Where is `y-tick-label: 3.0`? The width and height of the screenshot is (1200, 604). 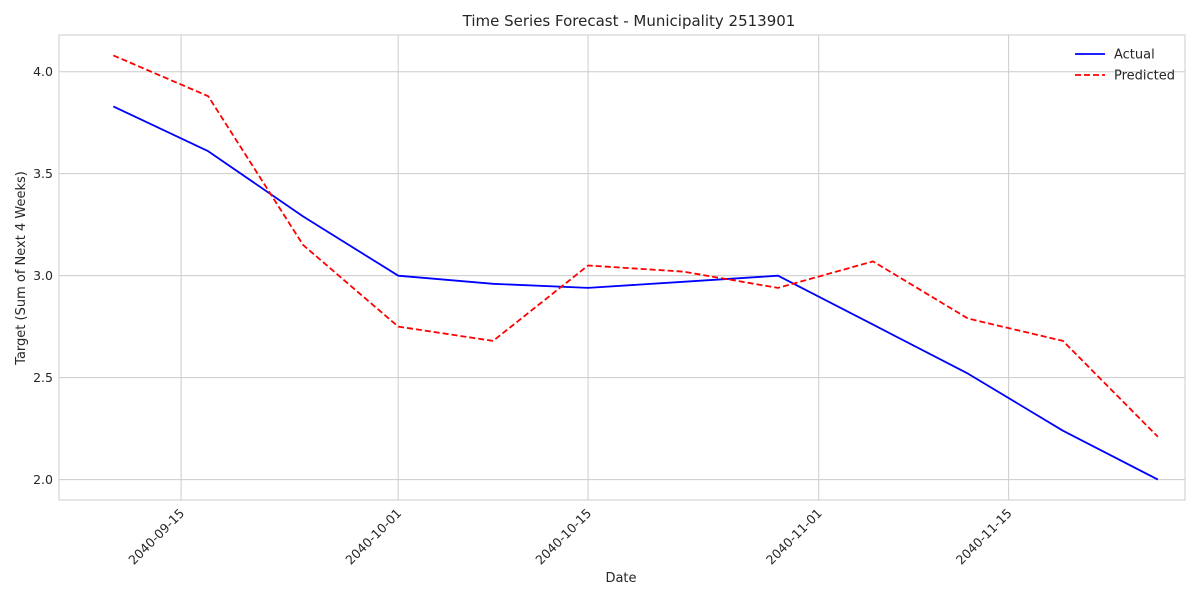 y-tick-label: 3.0 is located at coordinates (43, 275).